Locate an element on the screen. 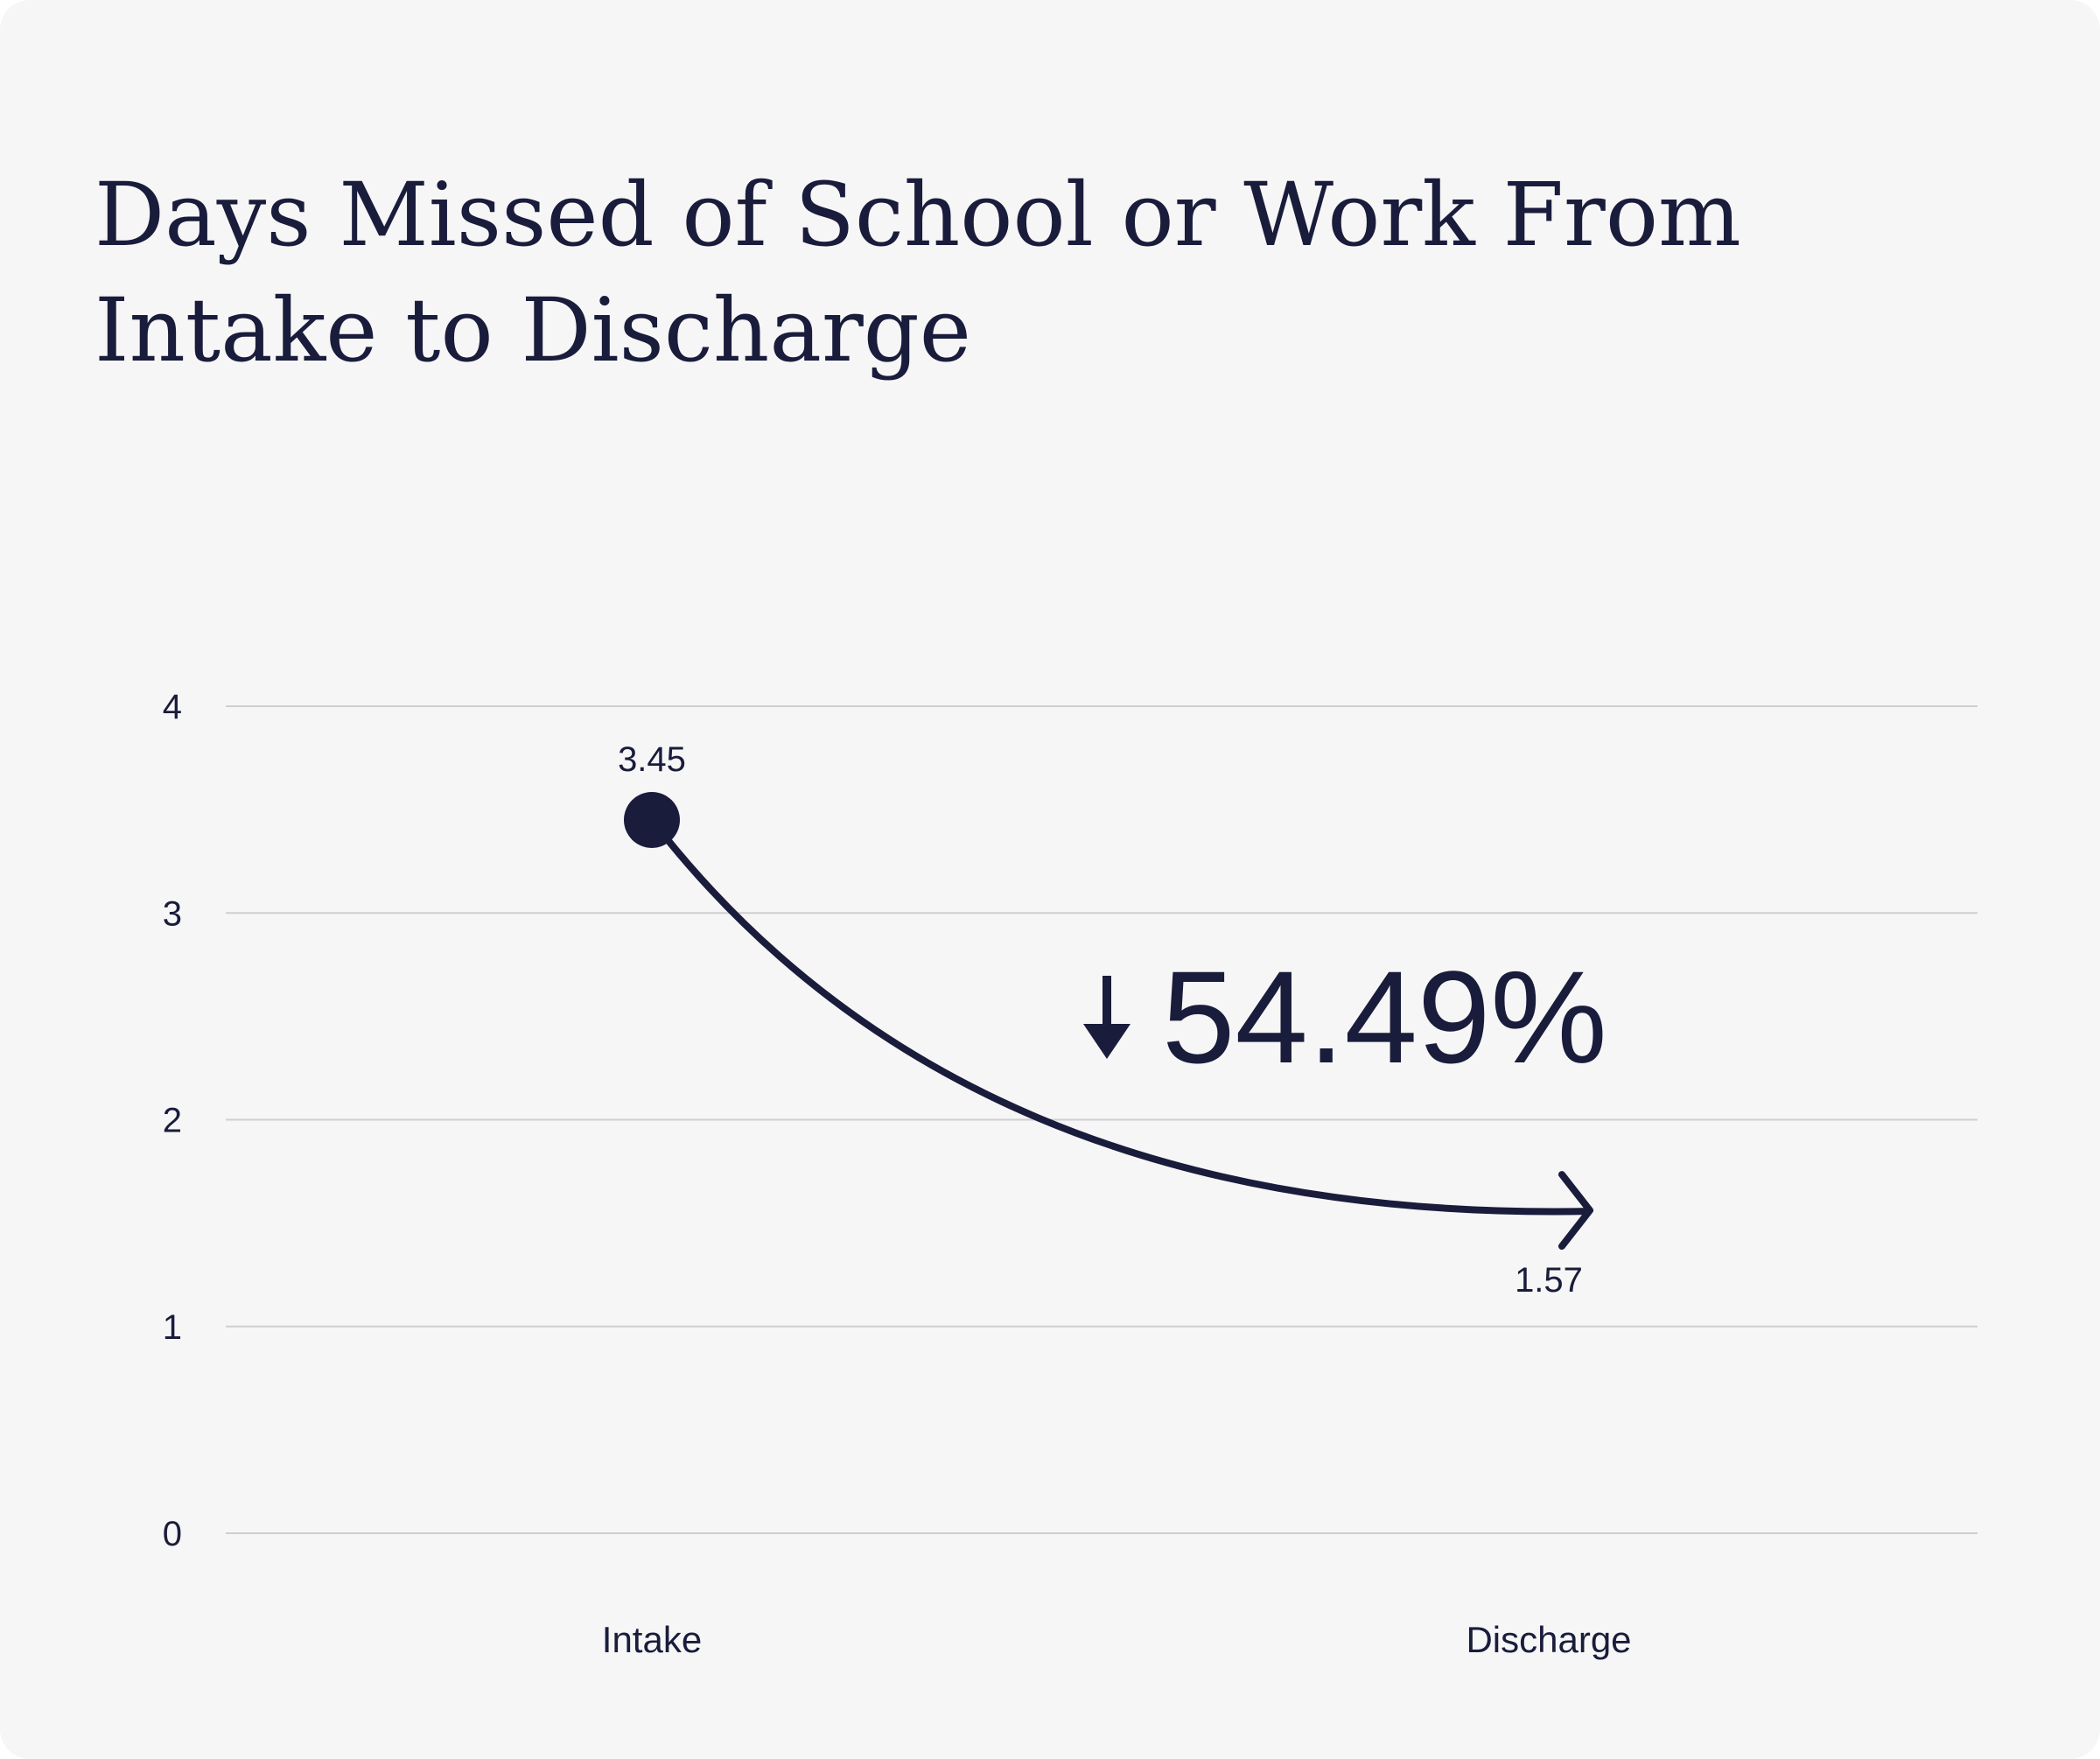 This screenshot has height=1759, width=2100. data-labels: 3.45 1.57 is located at coordinates (1100, 1020).